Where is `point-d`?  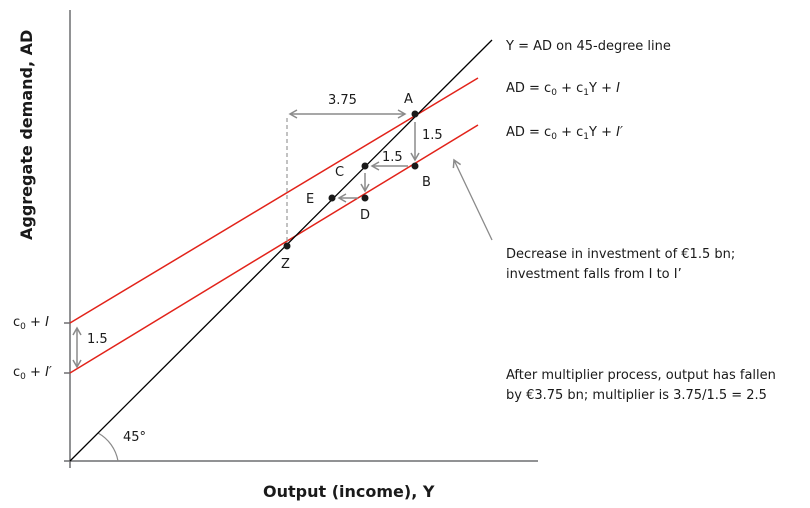 point-d is located at coordinates (365, 198).